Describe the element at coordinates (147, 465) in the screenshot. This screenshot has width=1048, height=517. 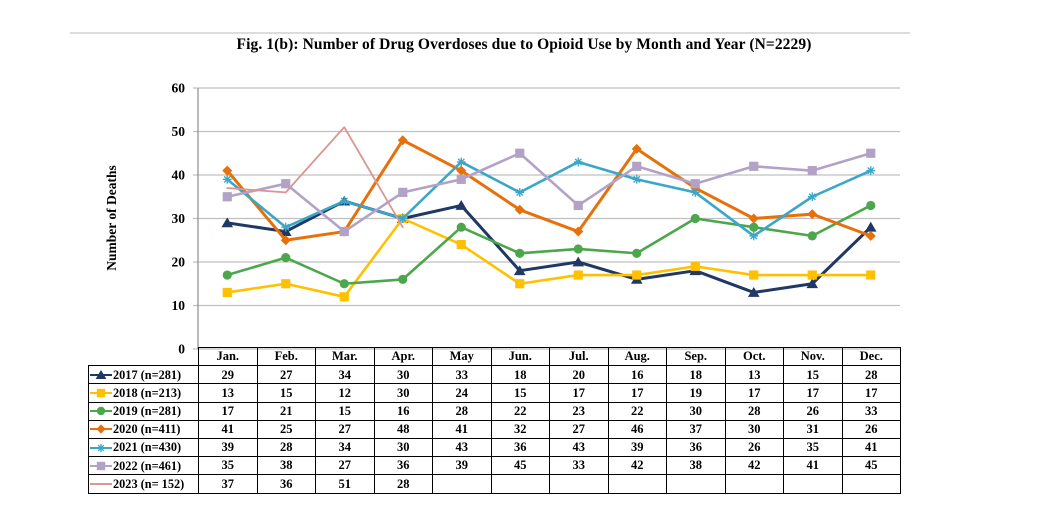
I see `series-label: 2022 (n=461)` at that location.